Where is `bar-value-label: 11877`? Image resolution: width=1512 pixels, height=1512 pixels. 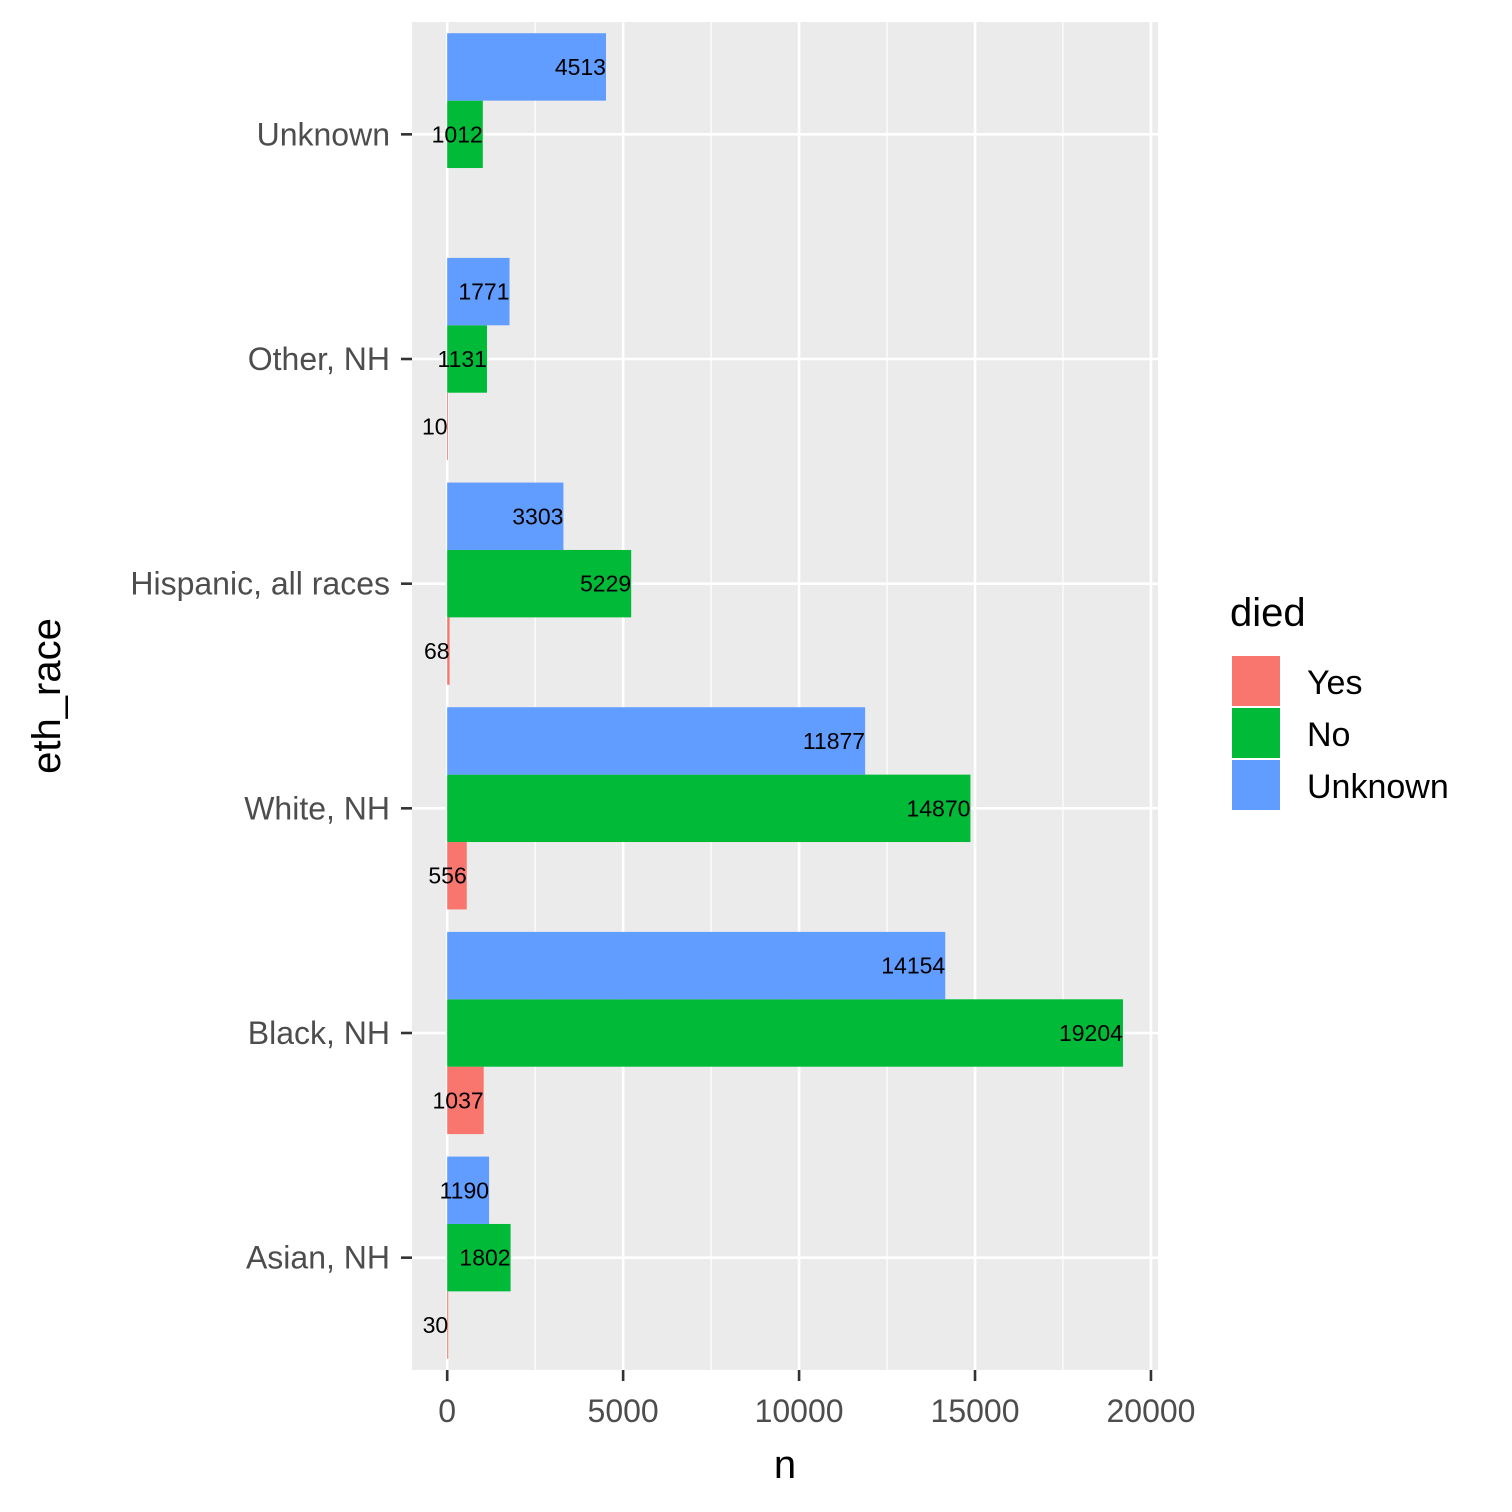
bar-value-label: 11877 is located at coordinates (834, 741).